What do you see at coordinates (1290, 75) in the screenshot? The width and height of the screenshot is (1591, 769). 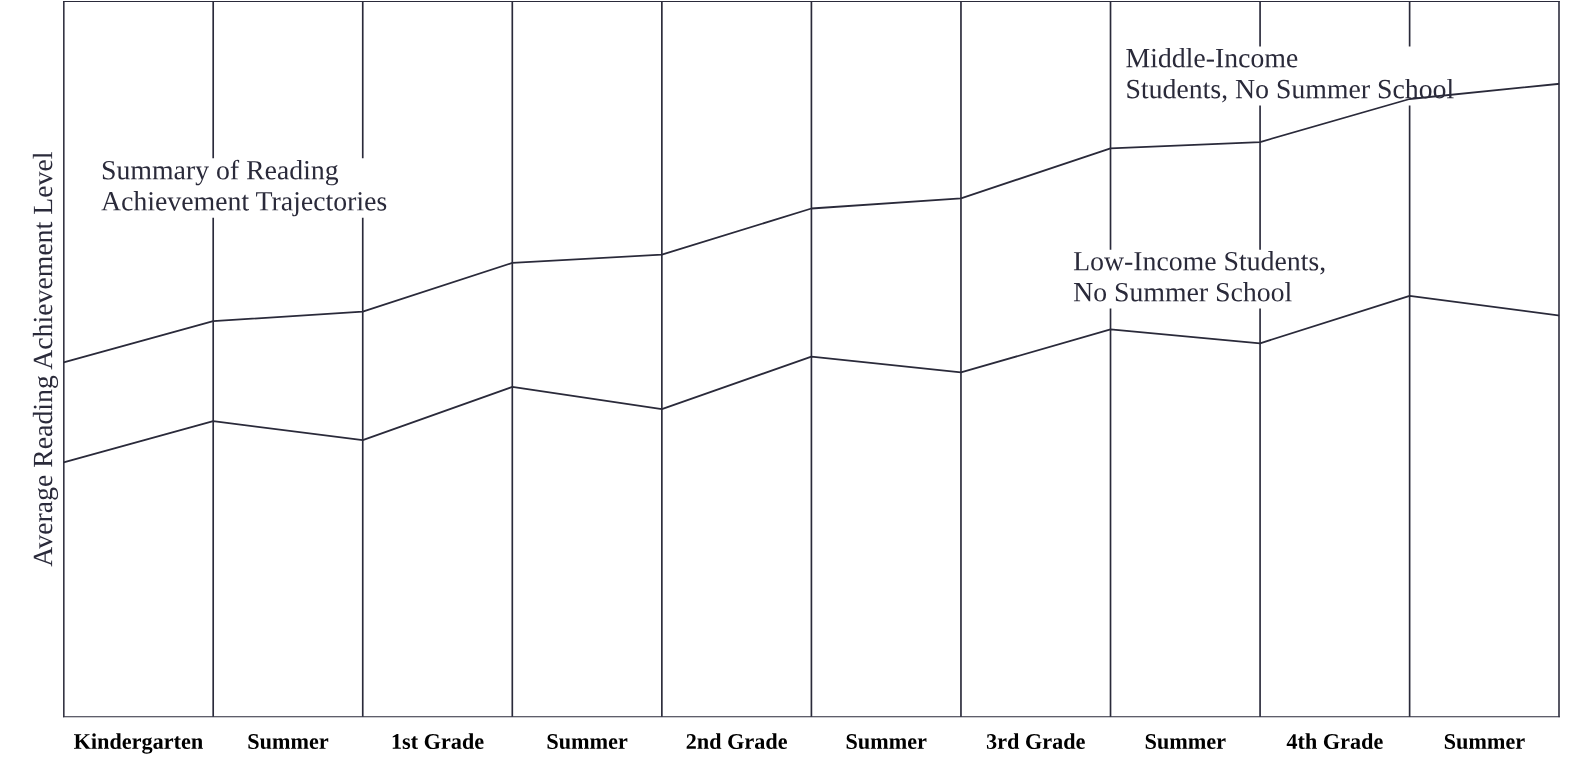 I see `series-label: Middle-Income Students, No Summer School` at bounding box center [1290, 75].